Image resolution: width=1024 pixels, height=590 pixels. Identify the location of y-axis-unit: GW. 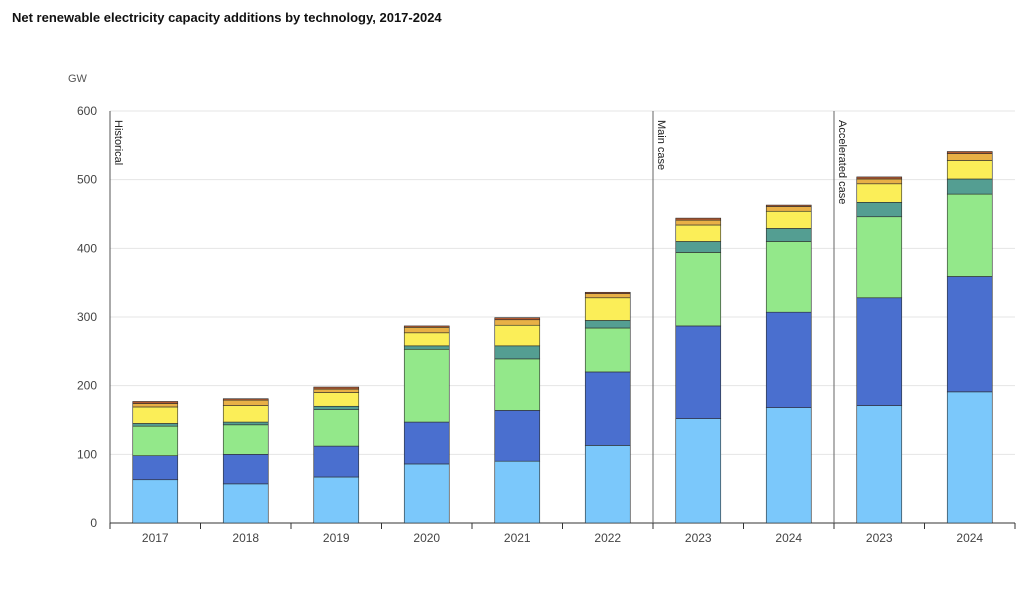
(78, 79).